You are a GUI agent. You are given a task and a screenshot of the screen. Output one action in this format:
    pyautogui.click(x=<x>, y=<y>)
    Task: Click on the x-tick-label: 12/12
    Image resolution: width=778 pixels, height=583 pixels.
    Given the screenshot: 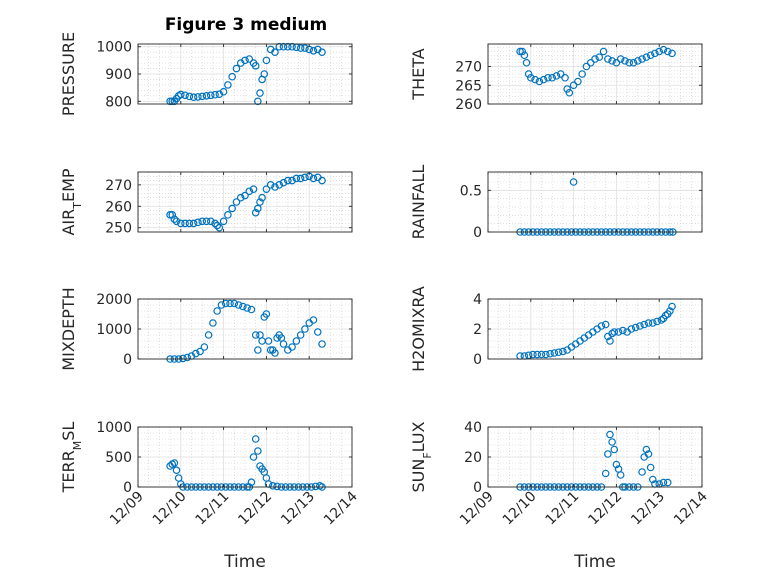 What is the action you would take?
    pyautogui.click(x=255, y=509)
    